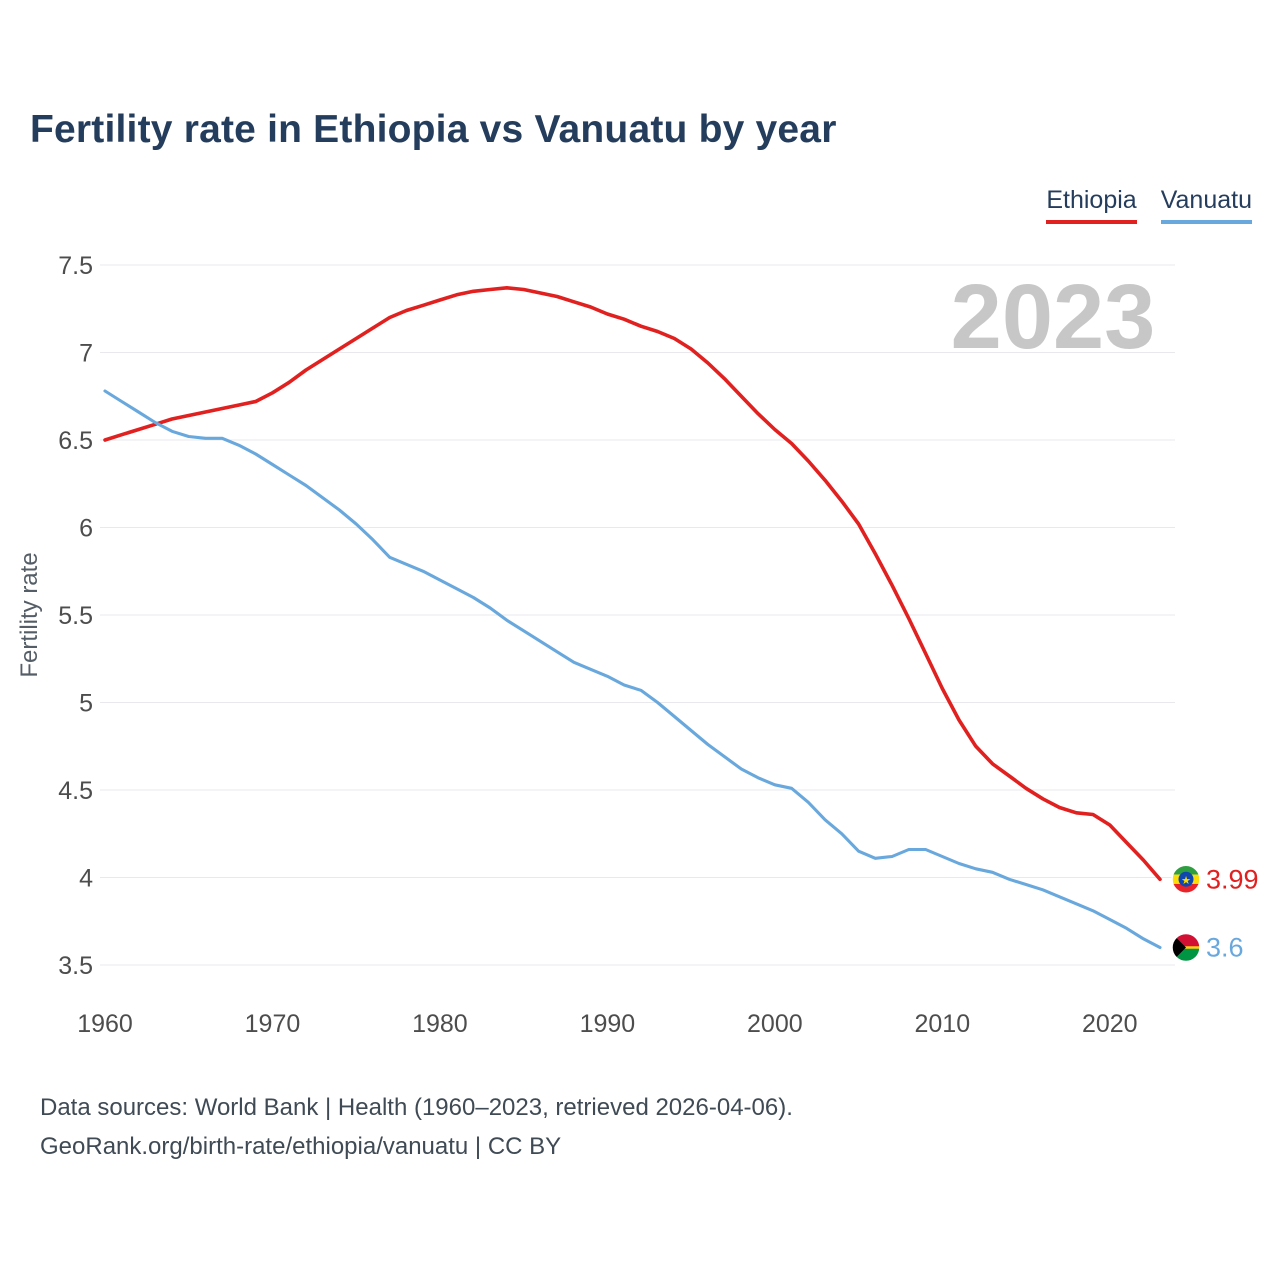  What do you see at coordinates (1110, 1024) in the screenshot?
I see `x-tick-label: 2020` at bounding box center [1110, 1024].